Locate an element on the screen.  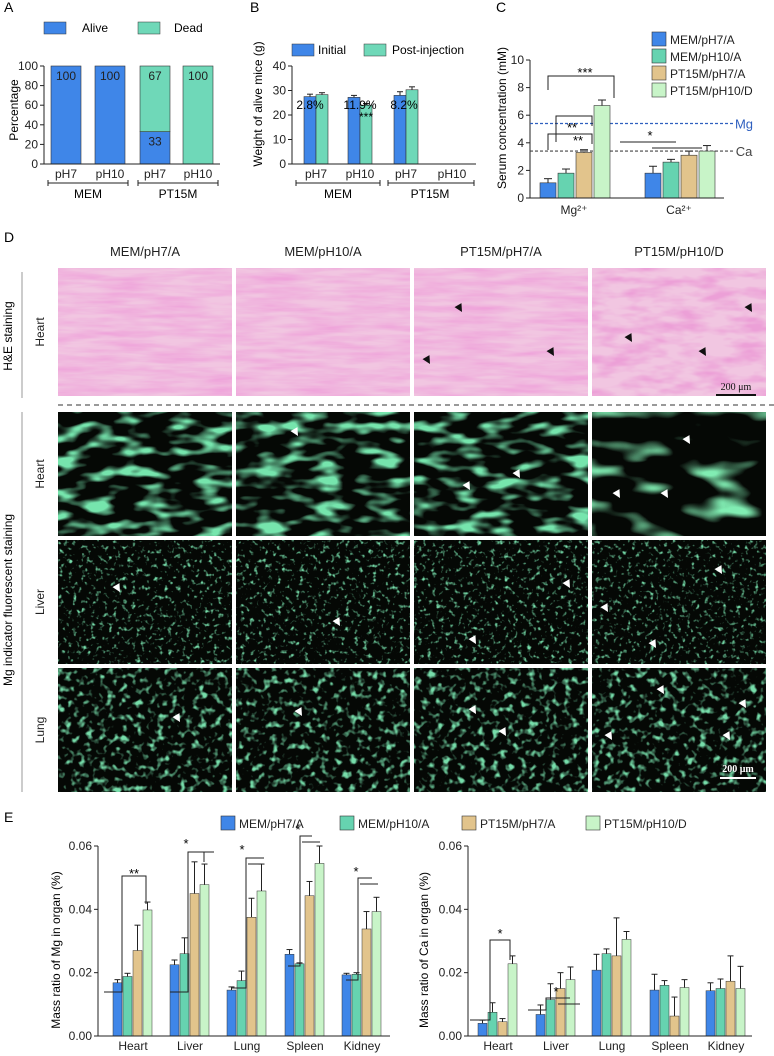
y-tick-label: 60 is located at coordinates (32, 105).